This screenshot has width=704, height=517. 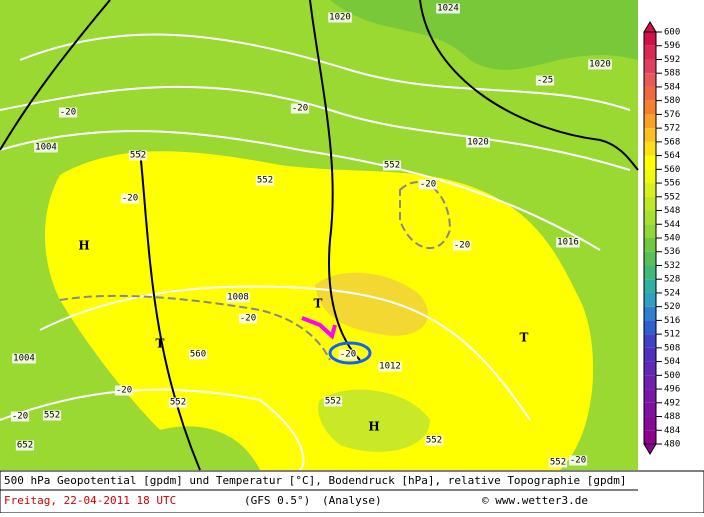 What do you see at coordinates (672, 74) in the screenshot?
I see `colorbar-tick-label: 588` at bounding box center [672, 74].